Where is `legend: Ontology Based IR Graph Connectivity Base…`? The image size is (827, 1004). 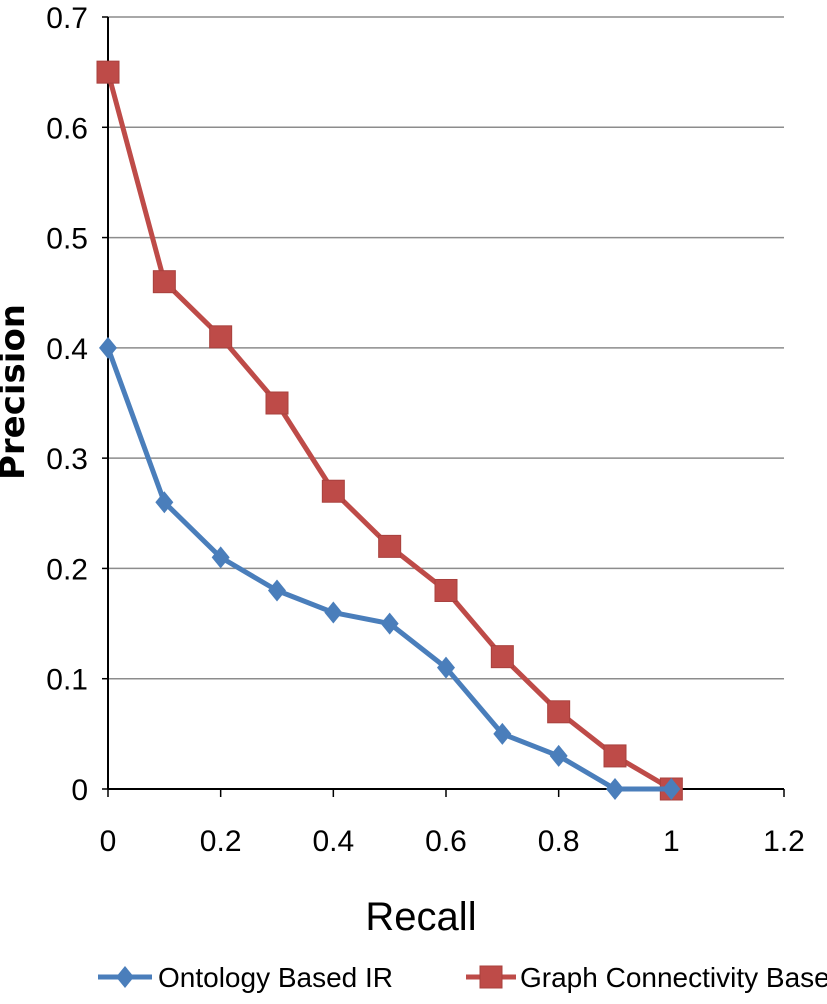 legend: Ontology Based IR Graph Connectivity Base… is located at coordinates (462, 977).